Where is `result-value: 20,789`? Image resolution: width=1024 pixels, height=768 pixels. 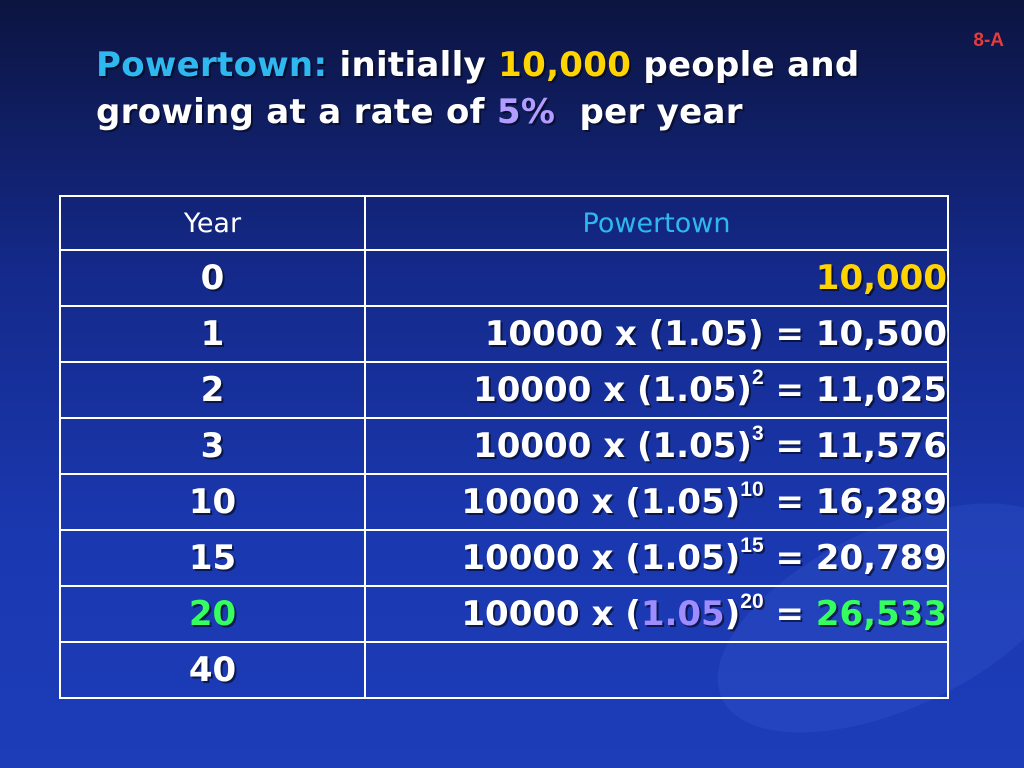 result-value: 20,789 is located at coordinates (881, 558).